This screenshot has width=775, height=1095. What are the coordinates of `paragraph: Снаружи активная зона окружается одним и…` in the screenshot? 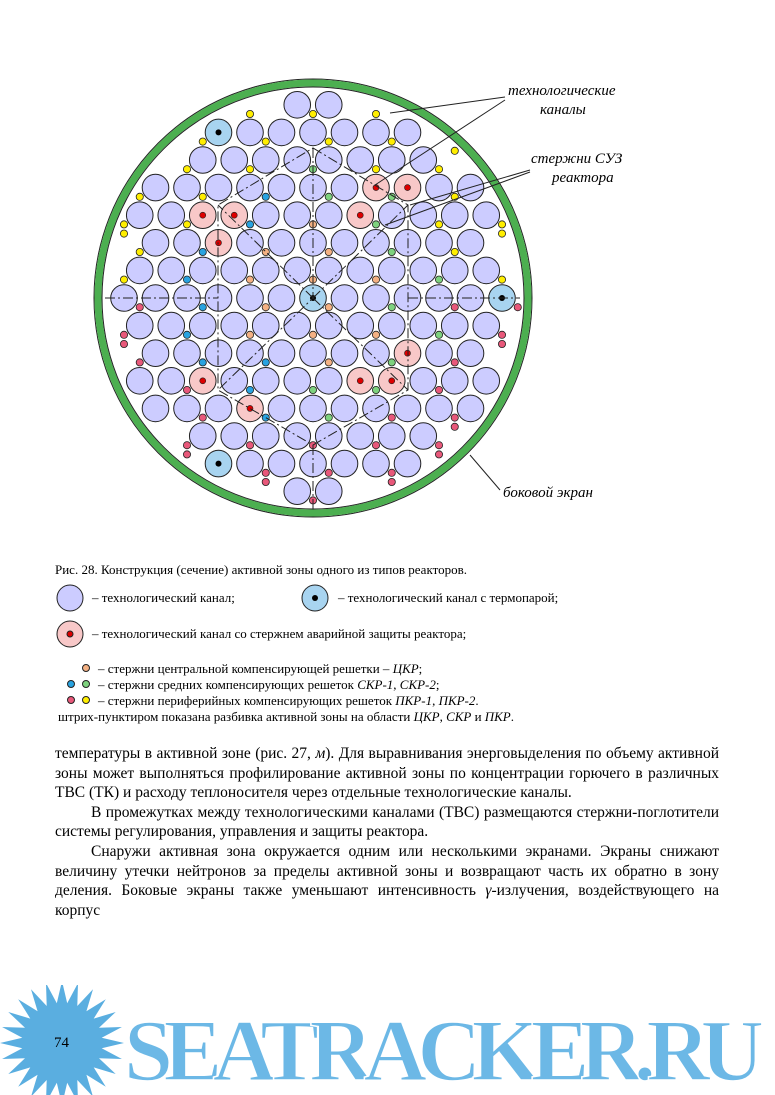 It's located at (387, 881).